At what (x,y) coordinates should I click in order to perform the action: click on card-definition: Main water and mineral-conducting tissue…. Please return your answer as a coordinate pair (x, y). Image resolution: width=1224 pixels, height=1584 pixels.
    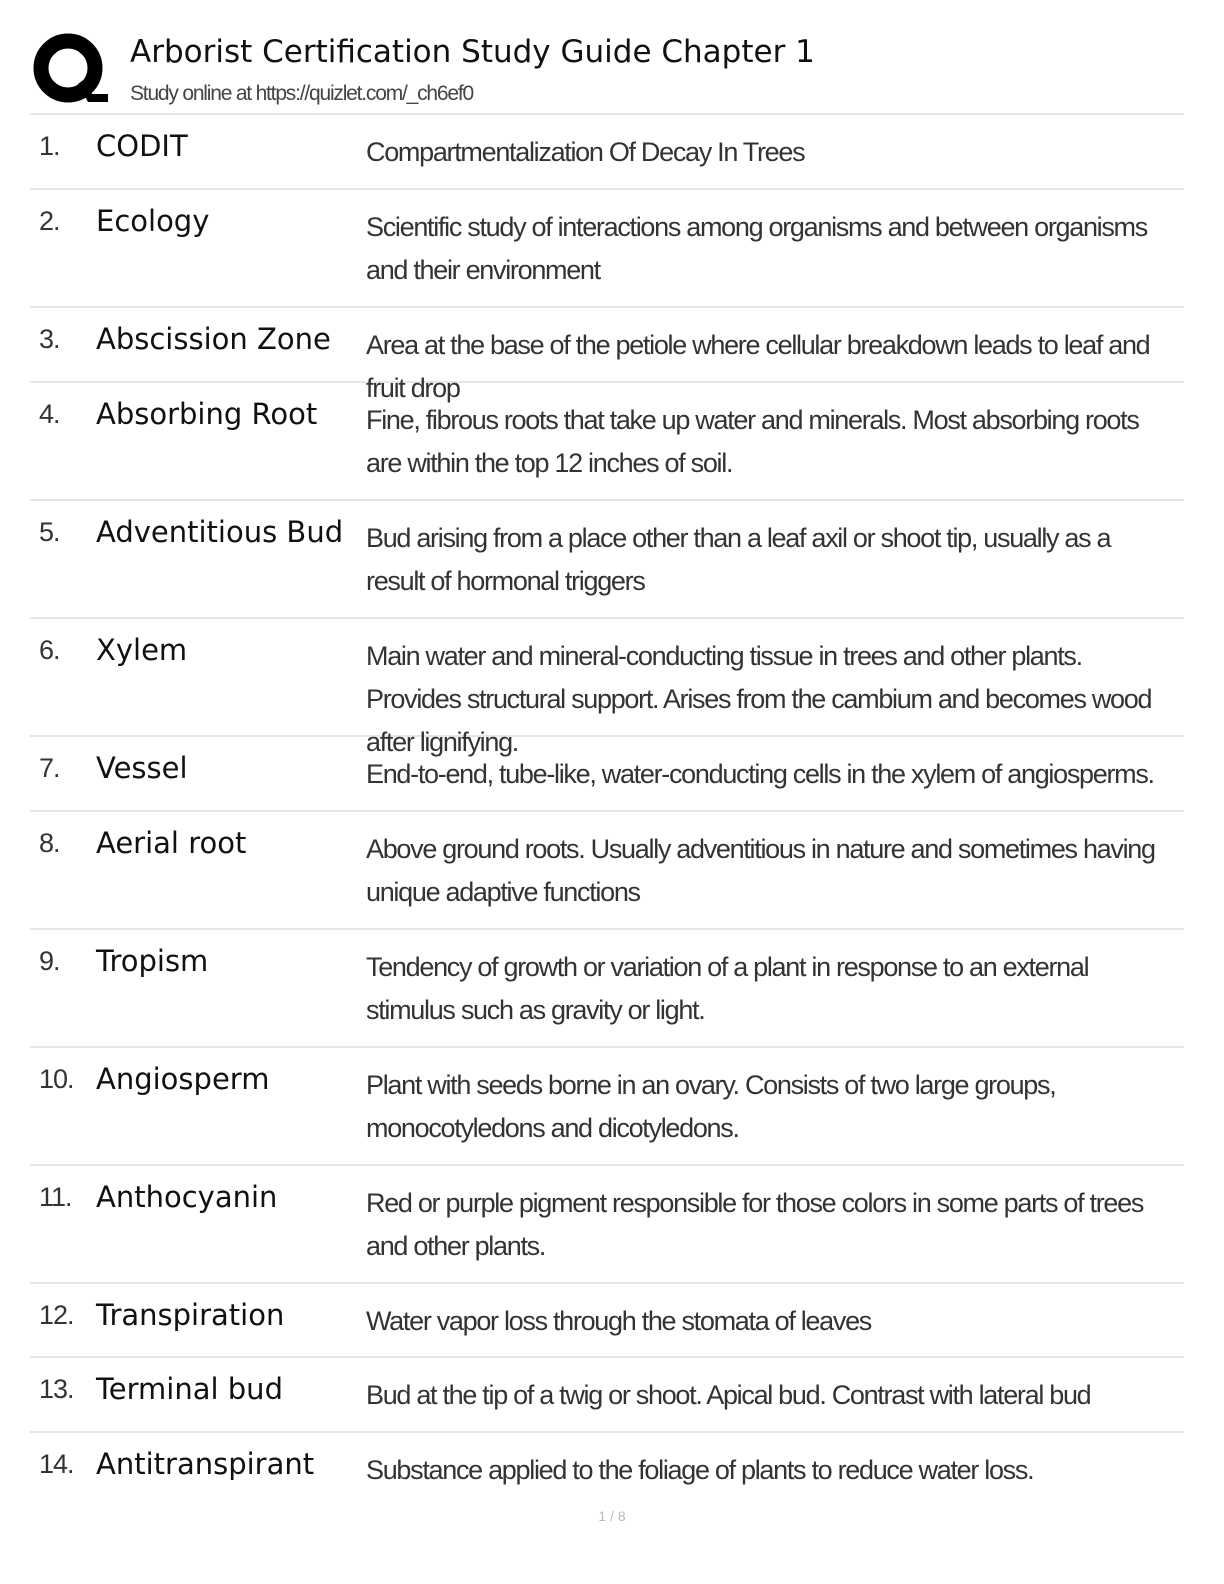
    Looking at the image, I should click on (759, 699).